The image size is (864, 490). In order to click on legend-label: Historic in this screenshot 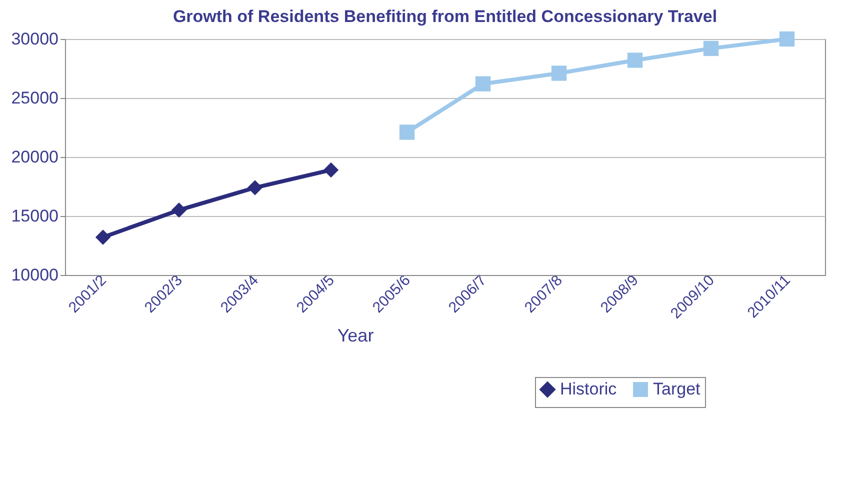, I will do `click(589, 389)`.